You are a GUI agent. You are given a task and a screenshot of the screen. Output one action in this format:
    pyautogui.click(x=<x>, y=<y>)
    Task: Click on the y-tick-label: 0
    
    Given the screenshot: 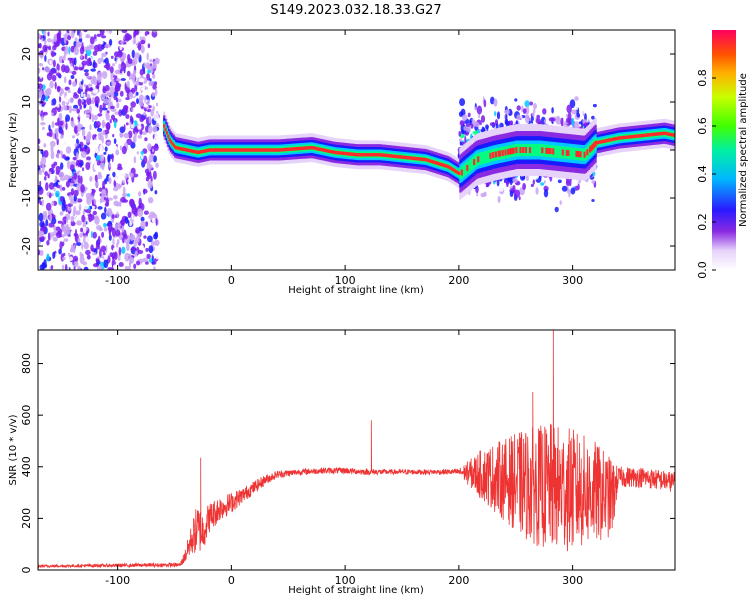 What is the action you would take?
    pyautogui.click(x=26, y=150)
    